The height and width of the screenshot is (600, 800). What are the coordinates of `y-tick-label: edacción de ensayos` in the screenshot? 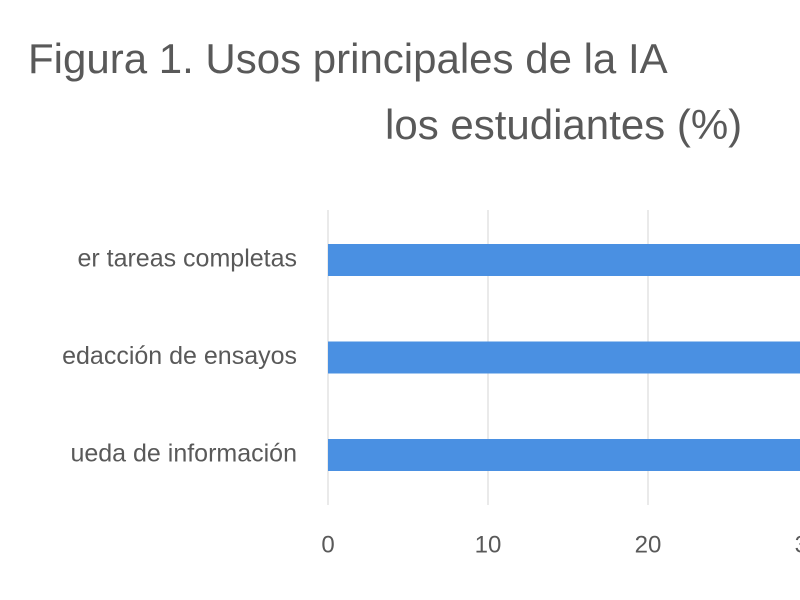 It's located at (179, 356).